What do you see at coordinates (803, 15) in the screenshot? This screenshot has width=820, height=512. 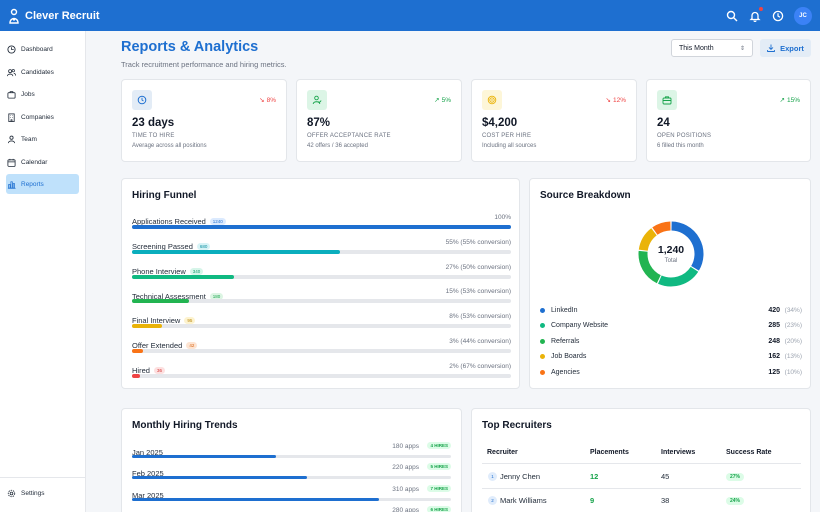 I see `avatar: JC` at bounding box center [803, 15].